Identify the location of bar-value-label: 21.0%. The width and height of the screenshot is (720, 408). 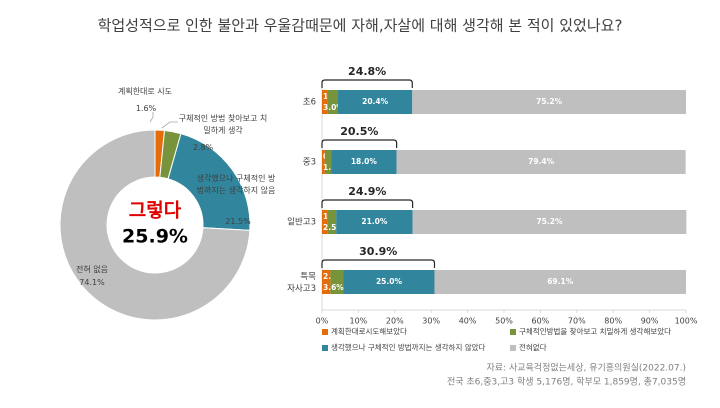
(374, 221).